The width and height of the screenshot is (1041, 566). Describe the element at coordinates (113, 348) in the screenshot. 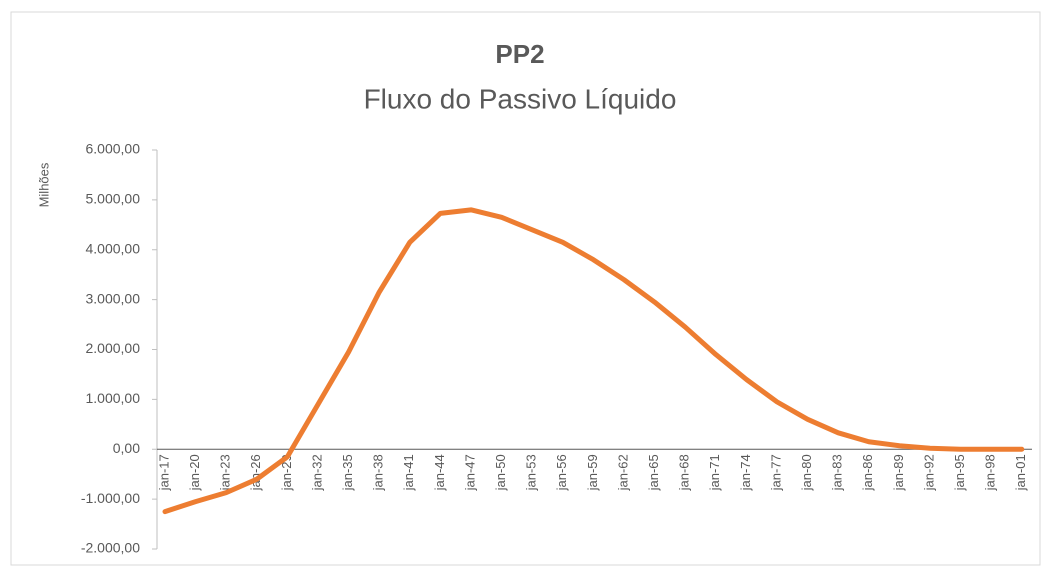

I see `y-tick-label: 2.000,00` at that location.